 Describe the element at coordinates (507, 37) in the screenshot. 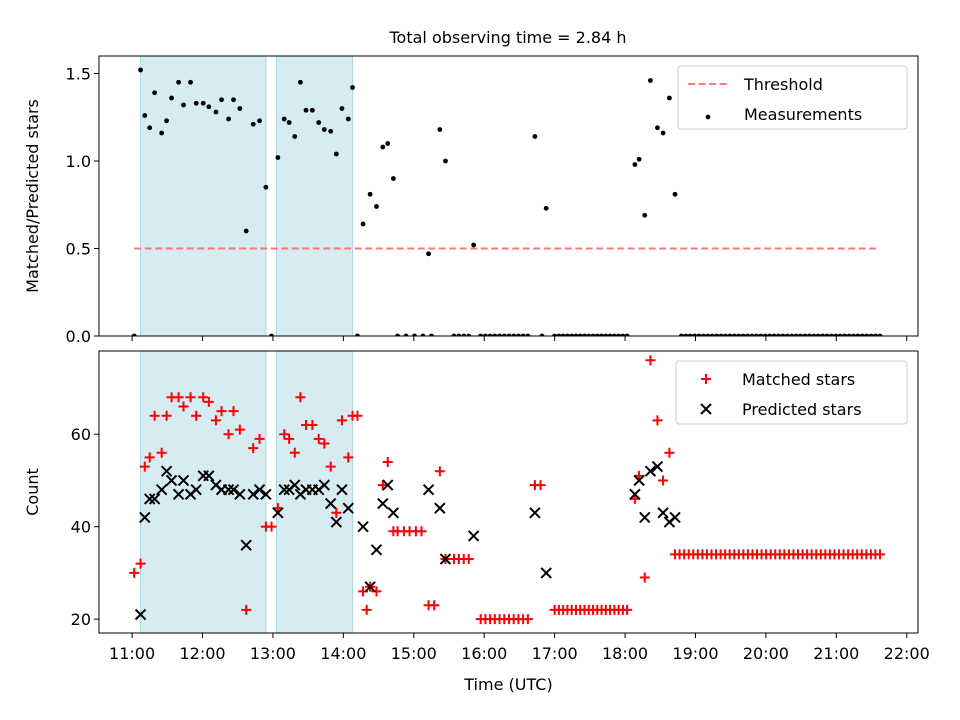

I see `chart-title: Total observing time = 2.84 h` at that location.